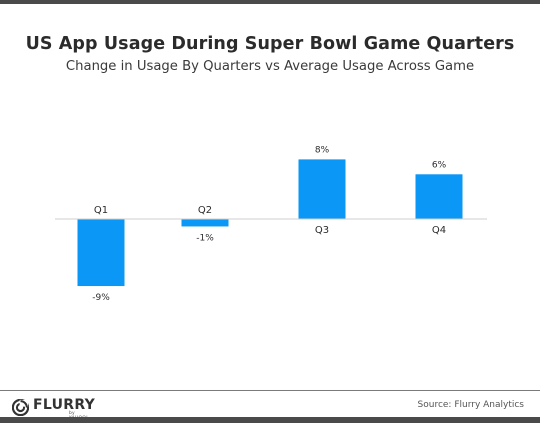 The width and height of the screenshot is (540, 423). I want to click on value-label-q3: 8%, so click(322, 150).